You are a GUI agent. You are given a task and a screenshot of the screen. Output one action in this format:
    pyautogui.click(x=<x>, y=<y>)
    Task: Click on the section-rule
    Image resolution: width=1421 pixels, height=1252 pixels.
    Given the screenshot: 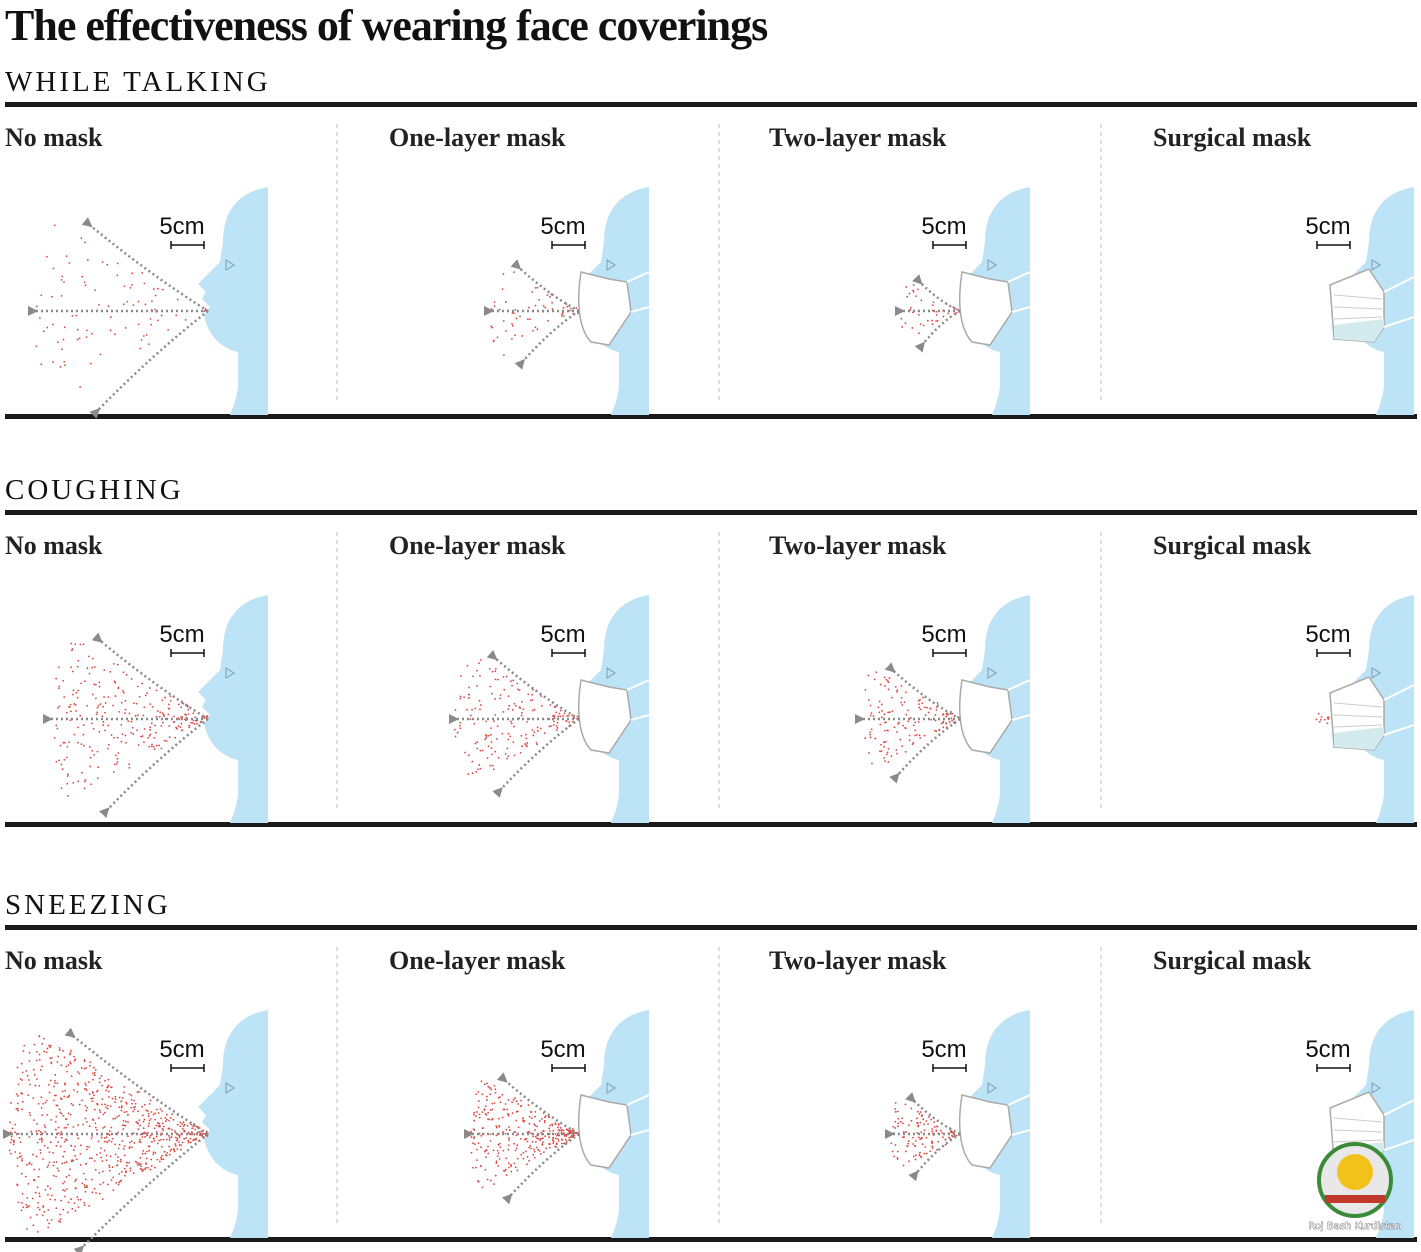 What is the action you would take?
    pyautogui.click(x=711, y=927)
    